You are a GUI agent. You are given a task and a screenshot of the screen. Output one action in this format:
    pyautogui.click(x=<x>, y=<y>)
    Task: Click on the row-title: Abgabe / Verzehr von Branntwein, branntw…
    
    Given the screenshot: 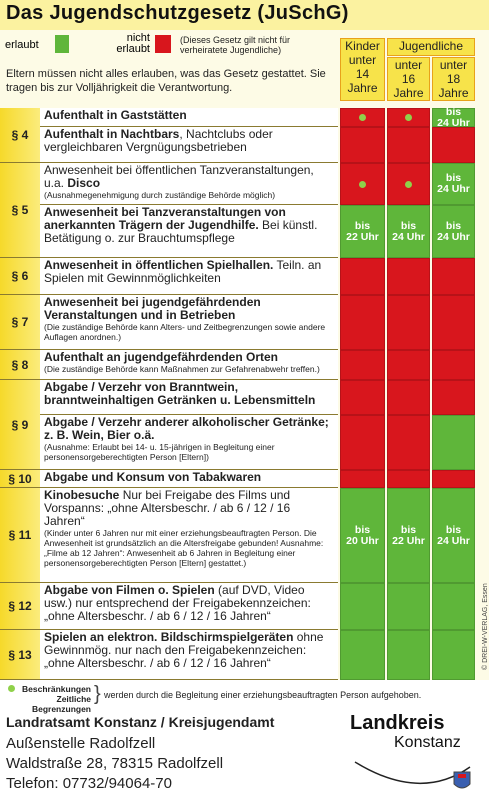 What is the action you would take?
    pyautogui.click(x=180, y=393)
    